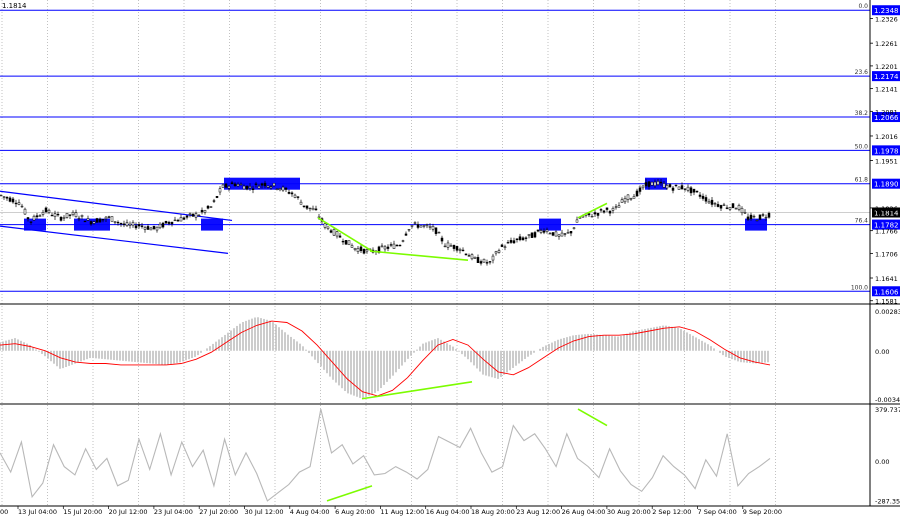  I want to click on time-tick-label: 11 Aug 12:00, so click(402, 512).